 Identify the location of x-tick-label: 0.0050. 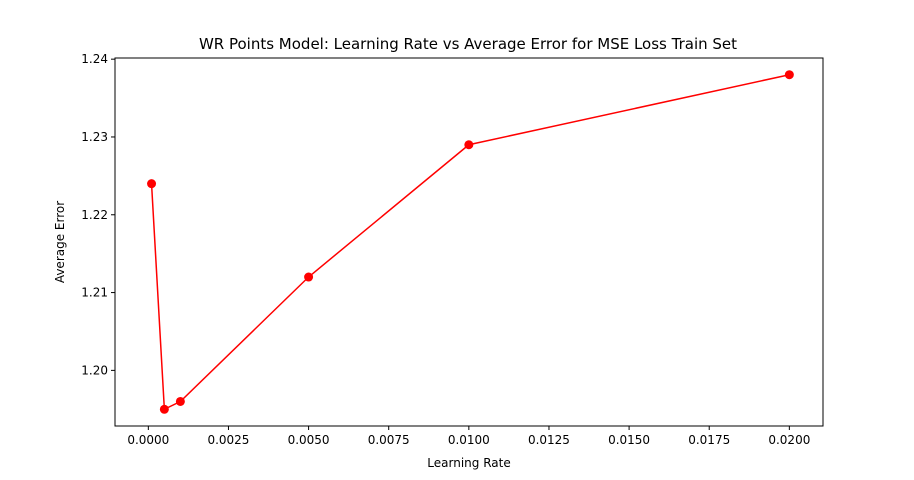
(309, 440).